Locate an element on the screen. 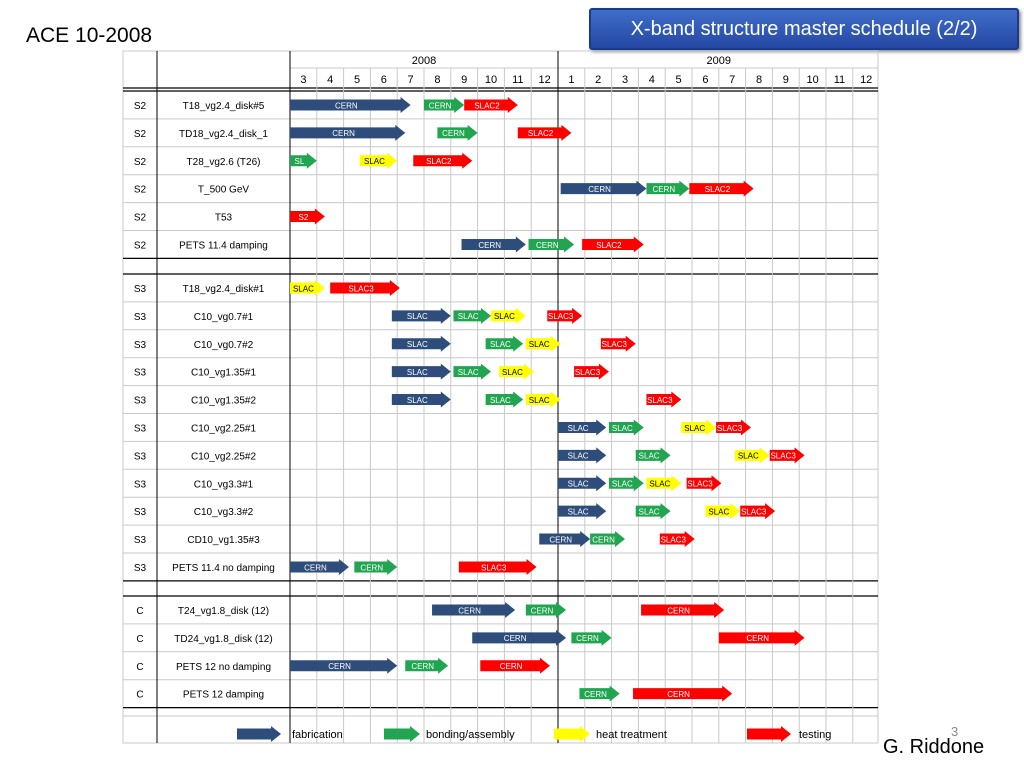 Image resolution: width=1024 pixels, height=768 pixels. slide-title: X-band structure master schedule (2/2) is located at coordinates (804, 29).